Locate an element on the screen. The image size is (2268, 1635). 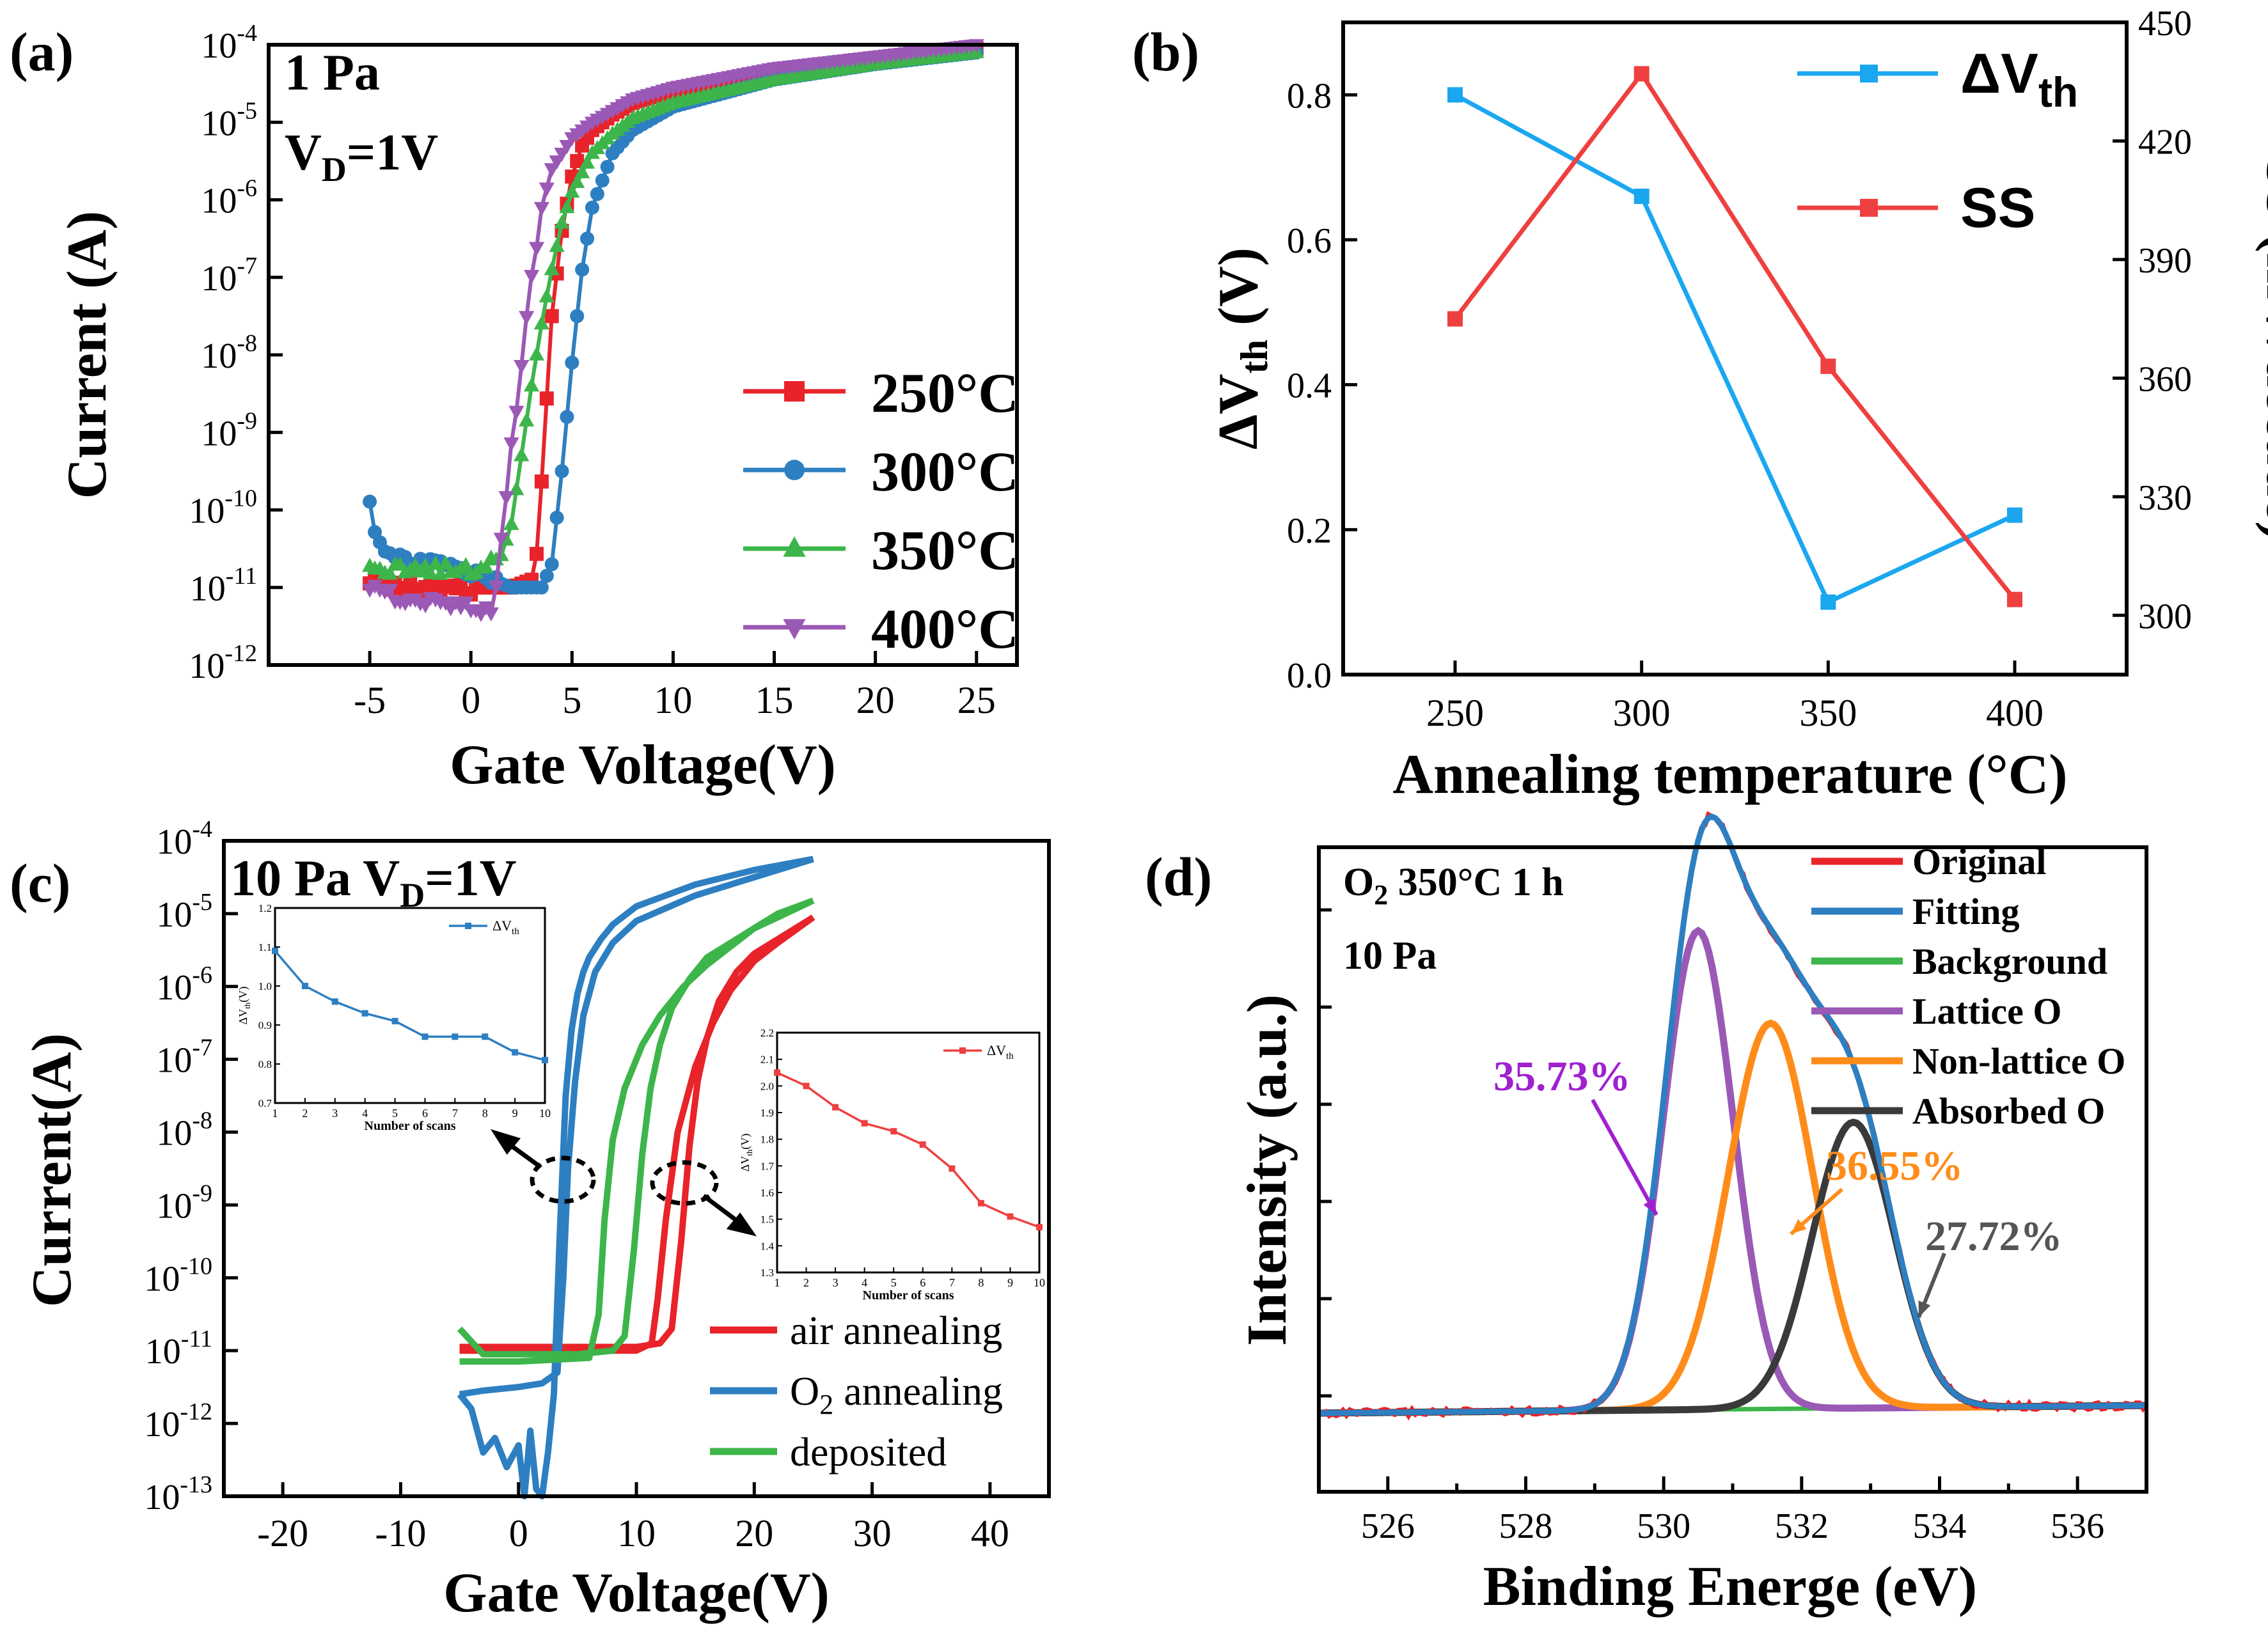
y-tick-label-right: 450 is located at coordinates (2165, 23).